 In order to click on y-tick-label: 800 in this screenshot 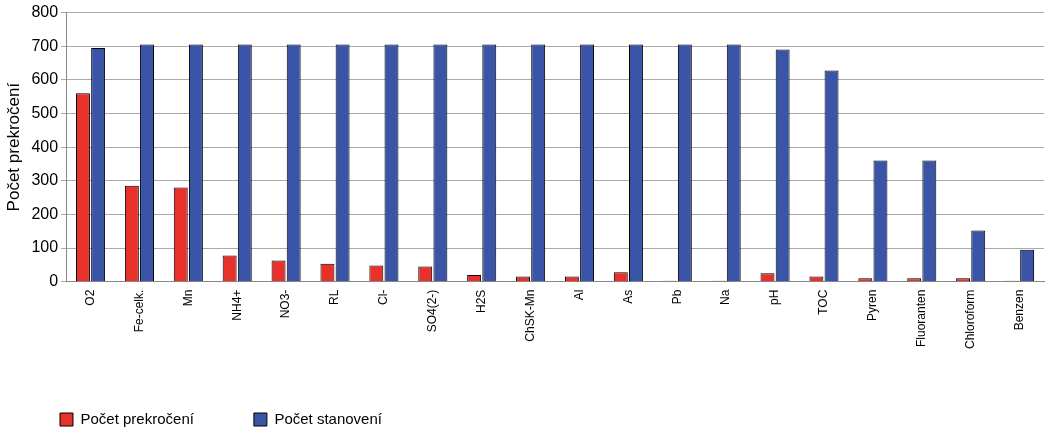, I will do `click(45, 12)`.